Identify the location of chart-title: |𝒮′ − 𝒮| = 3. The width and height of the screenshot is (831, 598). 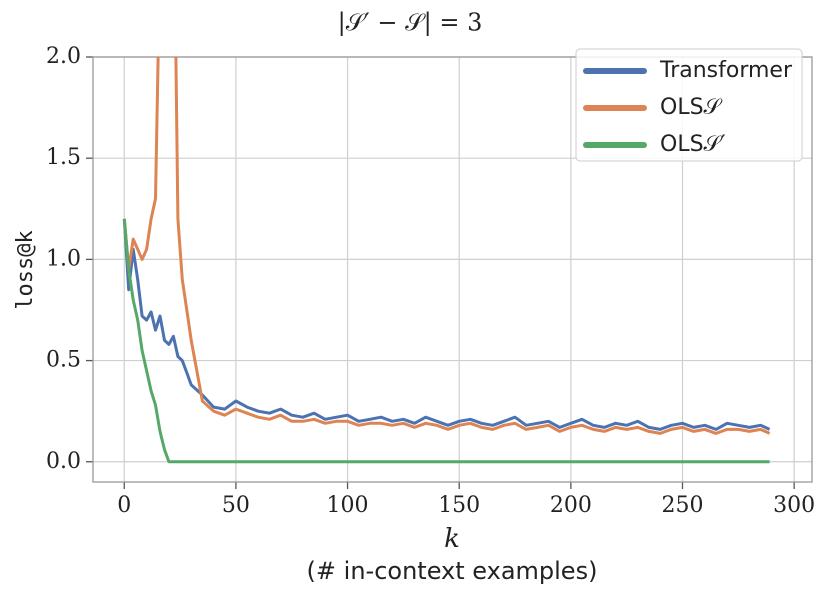
(410, 23).